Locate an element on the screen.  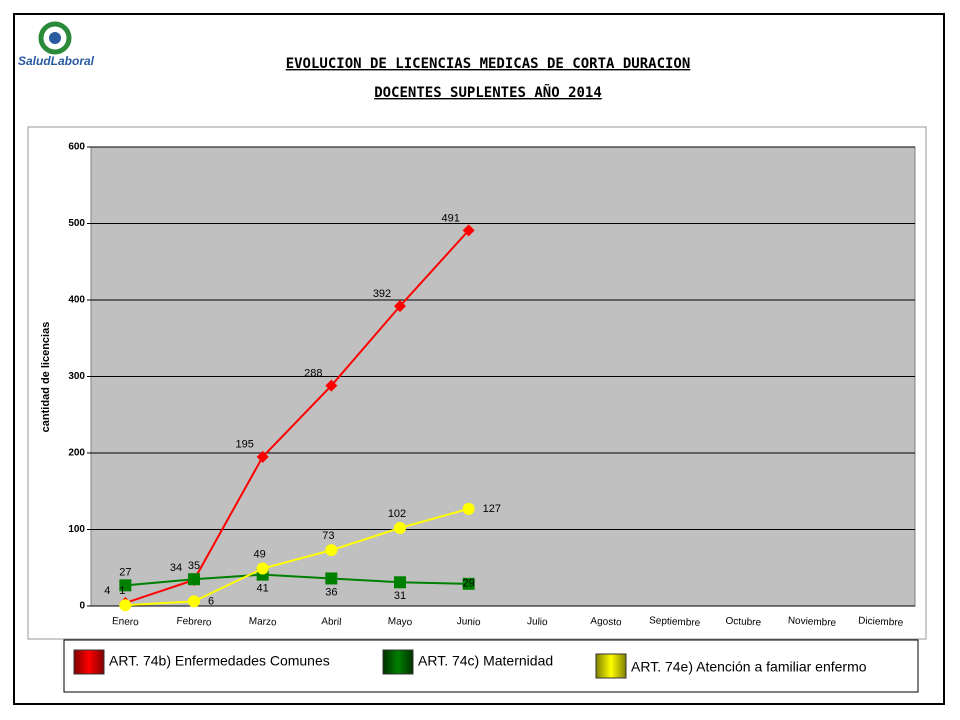
legend is located at coordinates (491, 666).